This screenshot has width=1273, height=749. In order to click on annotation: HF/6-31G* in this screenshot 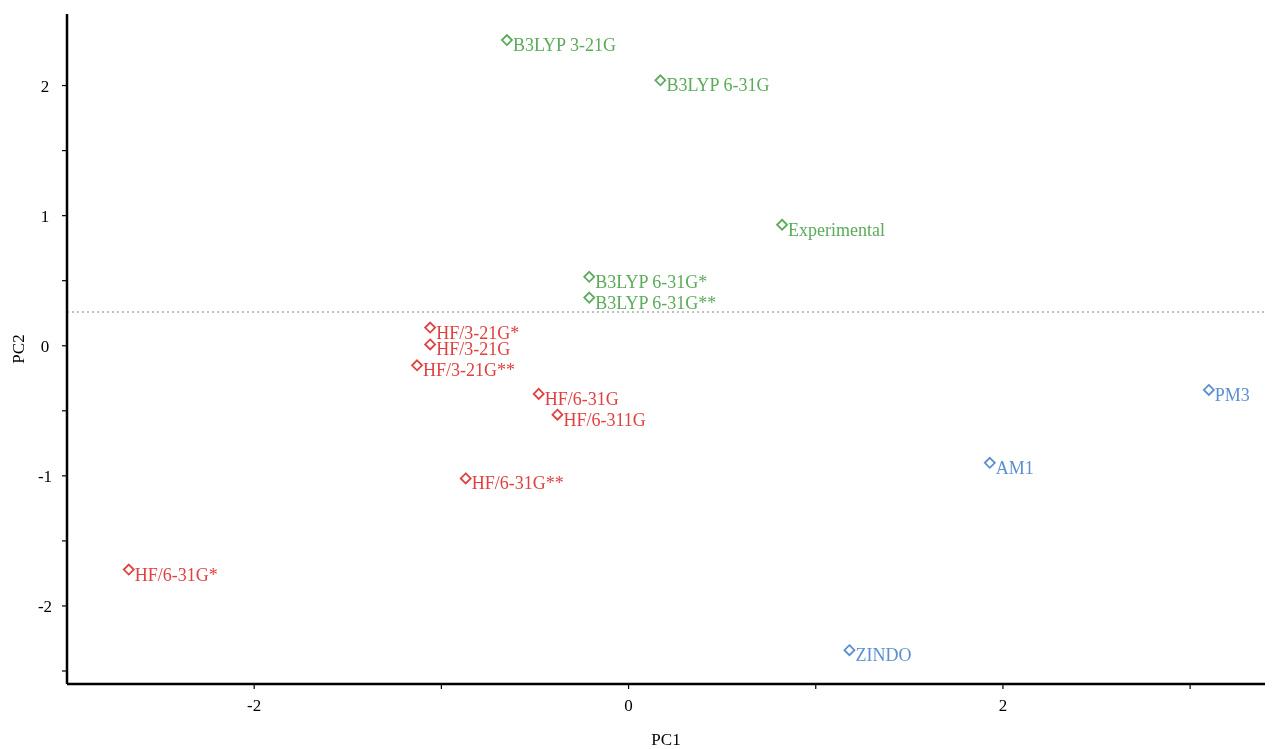, I will do `click(176, 574)`.